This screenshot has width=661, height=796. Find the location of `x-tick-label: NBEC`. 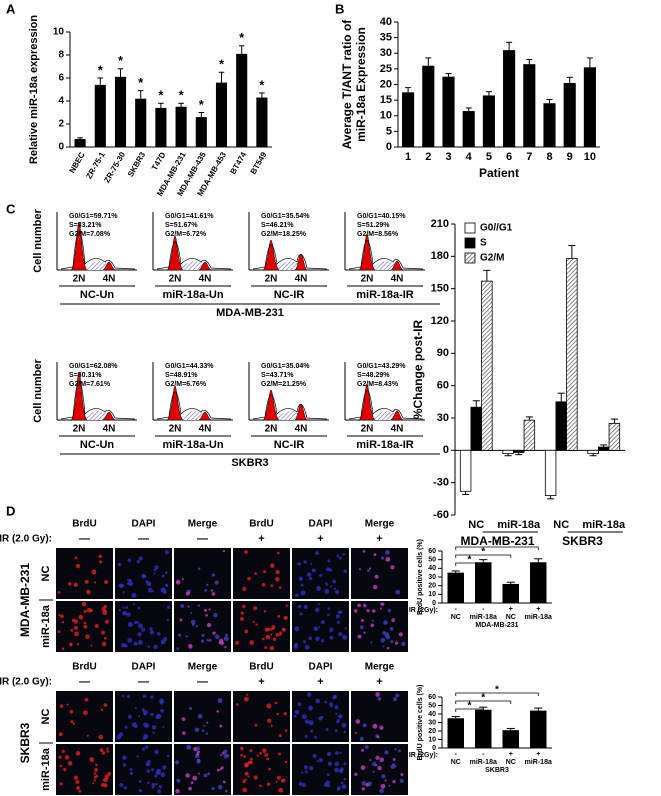

x-tick-label: NBEC is located at coordinates (77, 162).